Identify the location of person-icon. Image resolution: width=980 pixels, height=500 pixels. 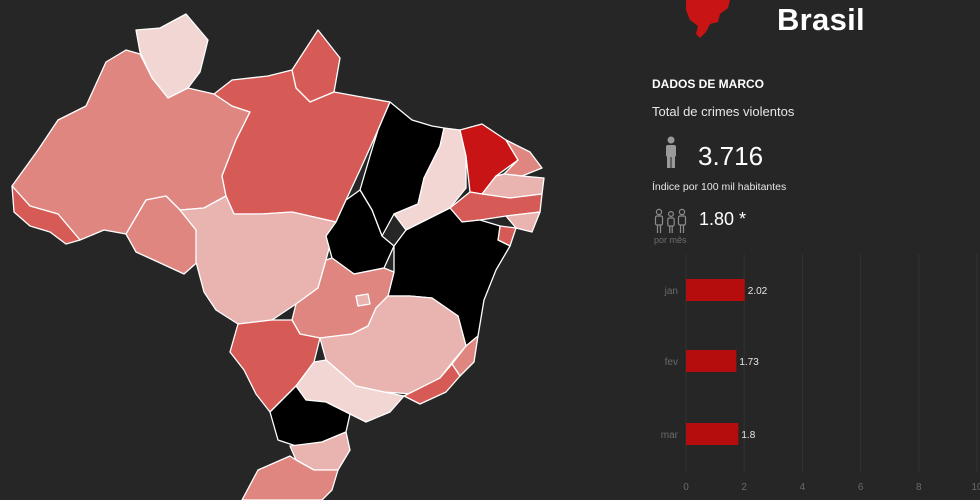
(671, 152).